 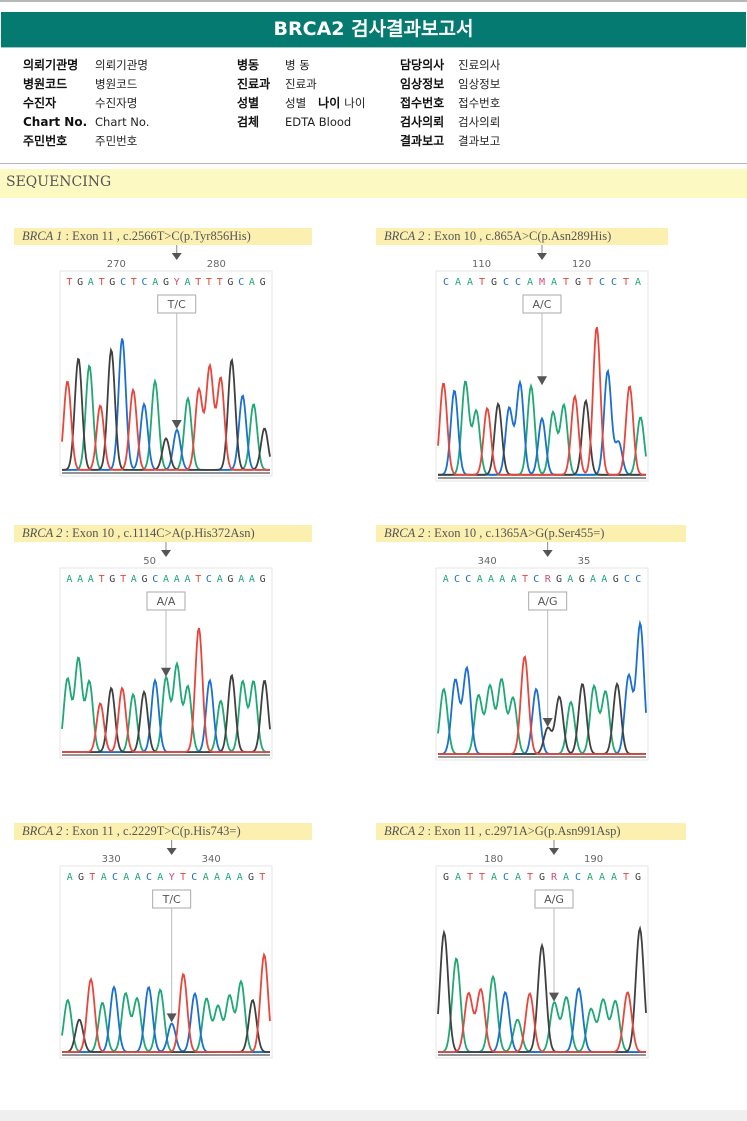 What do you see at coordinates (481, 264) in the screenshot?
I see `position-label: 110` at bounding box center [481, 264].